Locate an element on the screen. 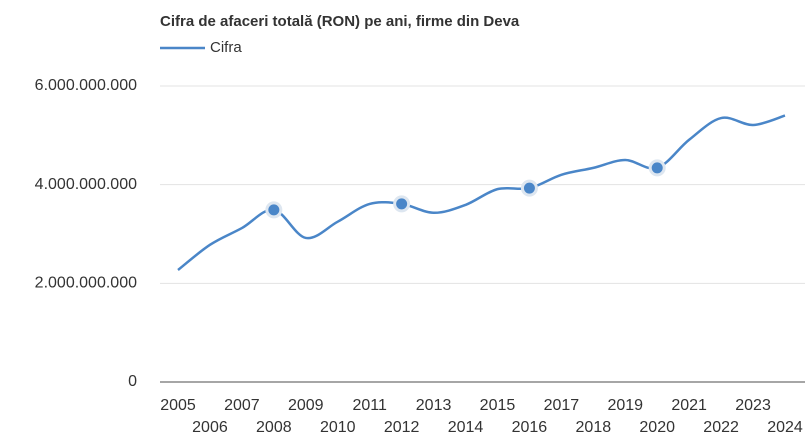 The image size is (811, 441). x-tick-label: 2017 is located at coordinates (562, 405).